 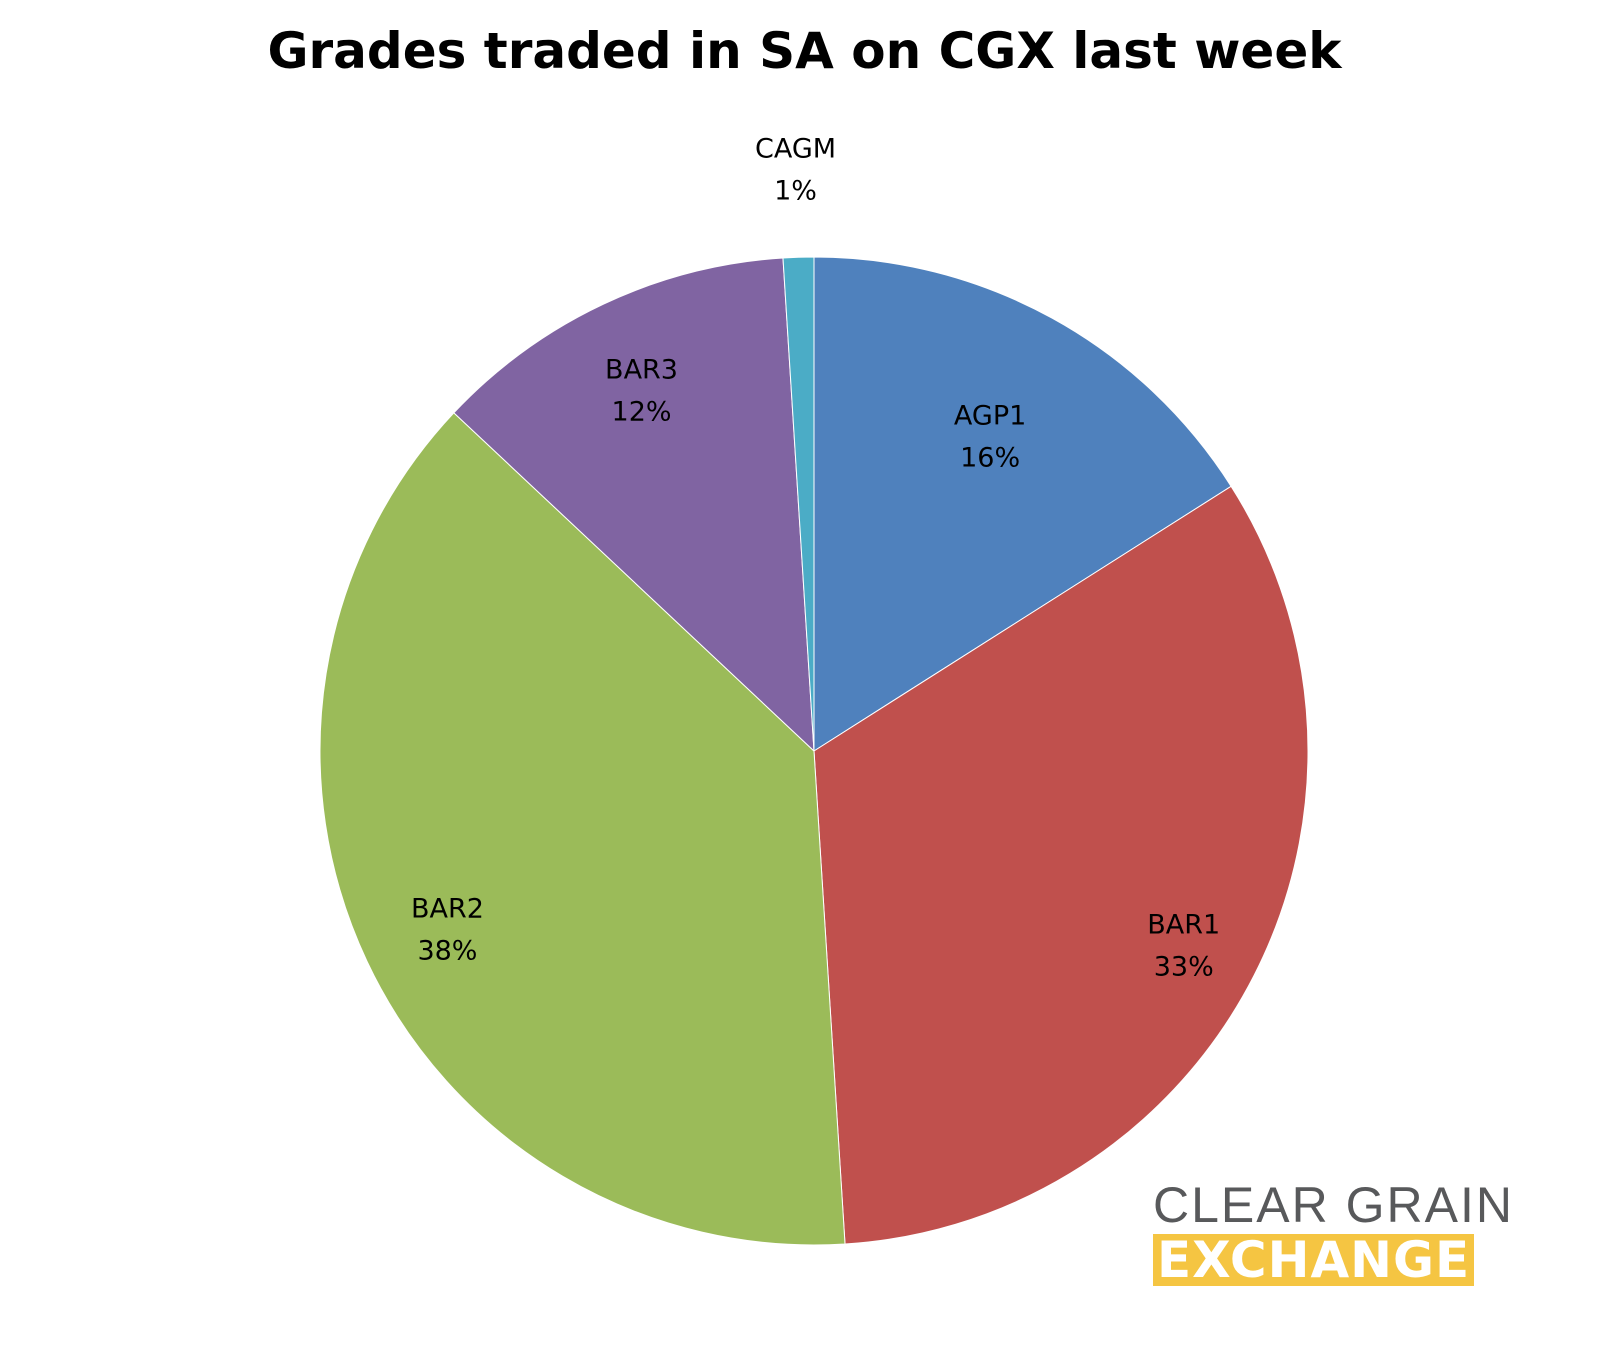 I want to click on slice-label-cagm: CAGM 1%, so click(x=795, y=169).